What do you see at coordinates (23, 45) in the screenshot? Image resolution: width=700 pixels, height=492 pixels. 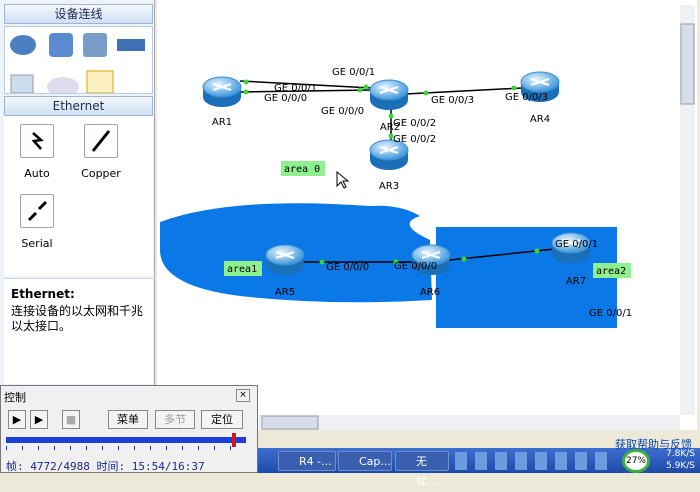 I see `router-icon` at bounding box center [23, 45].